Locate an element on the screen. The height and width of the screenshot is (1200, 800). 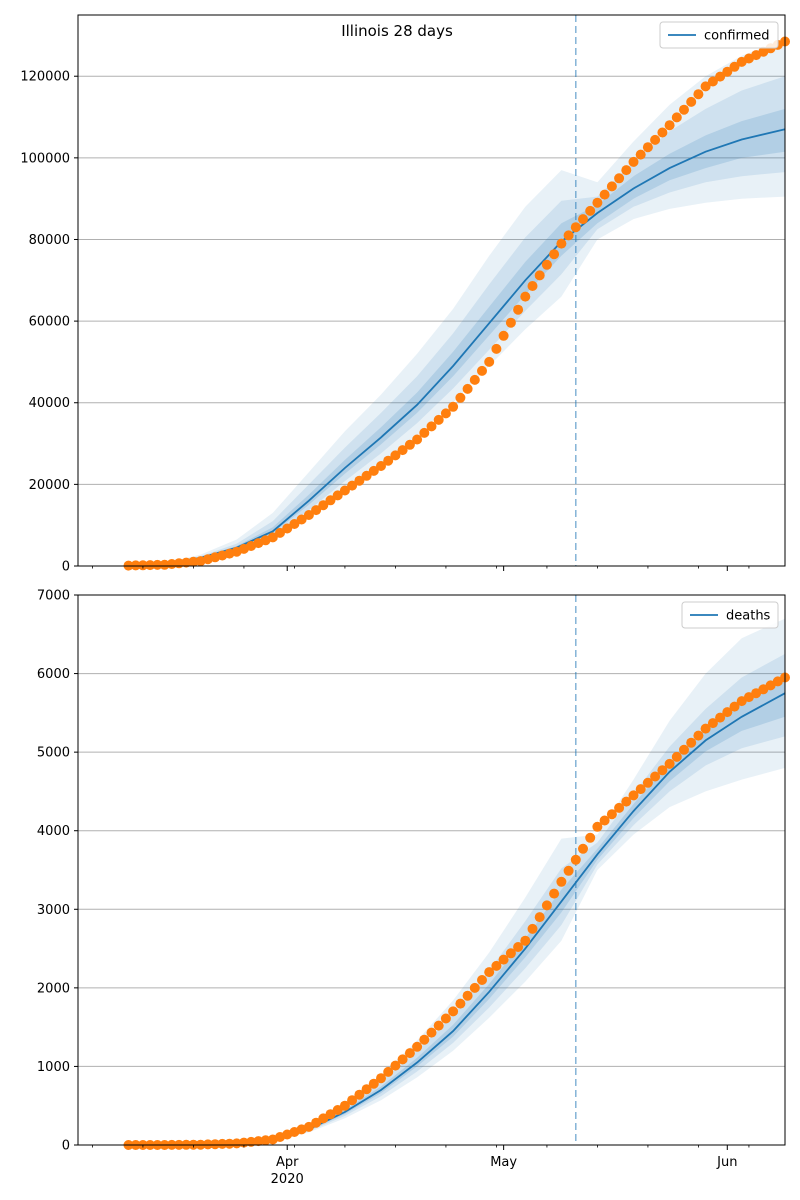
legend-box is located at coordinates (719, 35).